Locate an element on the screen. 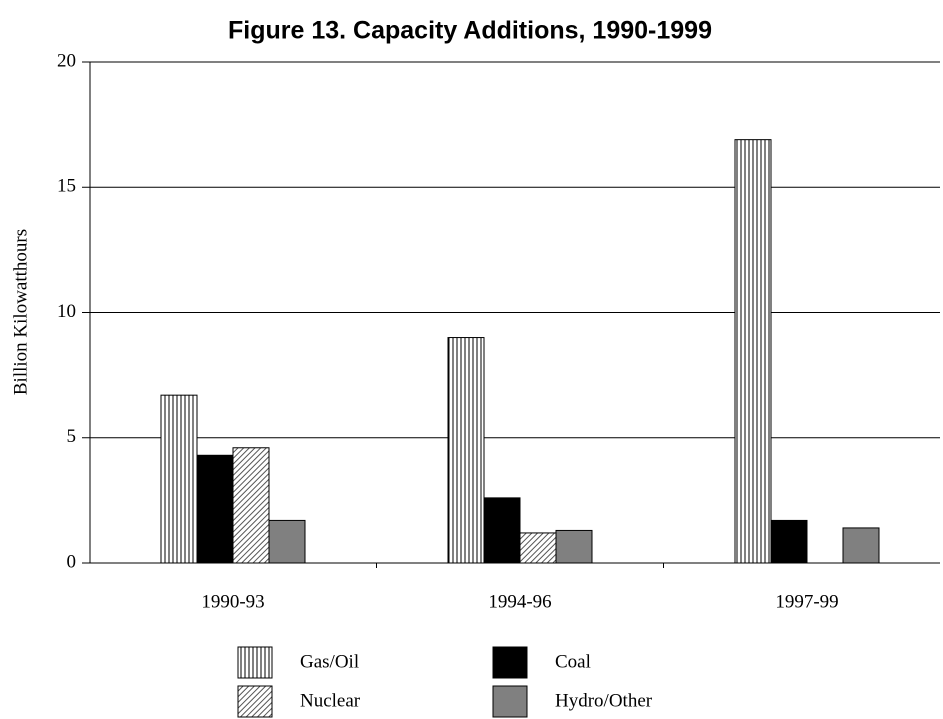  legend-label: Nuclear is located at coordinates (330, 700).